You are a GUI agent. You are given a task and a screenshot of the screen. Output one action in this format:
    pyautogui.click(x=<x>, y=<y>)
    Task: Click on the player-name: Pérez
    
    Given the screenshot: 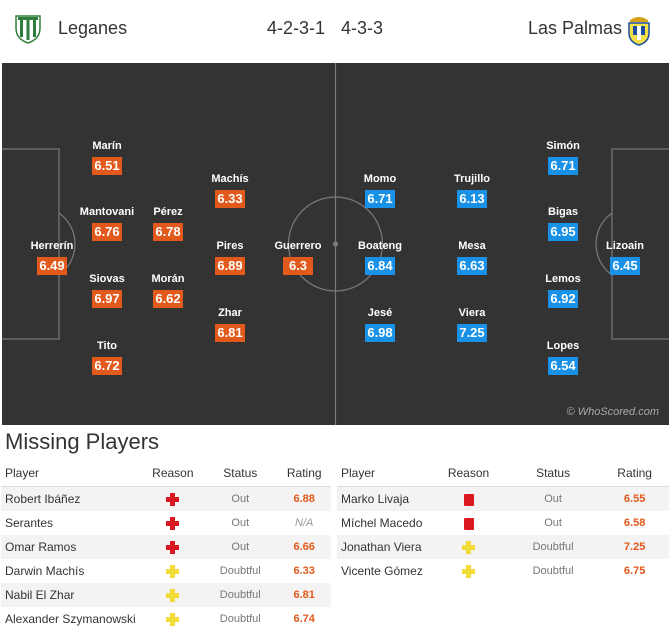 What is the action you would take?
    pyautogui.click(x=168, y=212)
    